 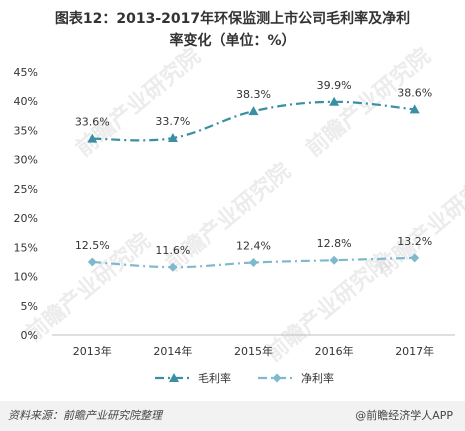 I want to click on data-label: 39.9%, so click(x=334, y=85).